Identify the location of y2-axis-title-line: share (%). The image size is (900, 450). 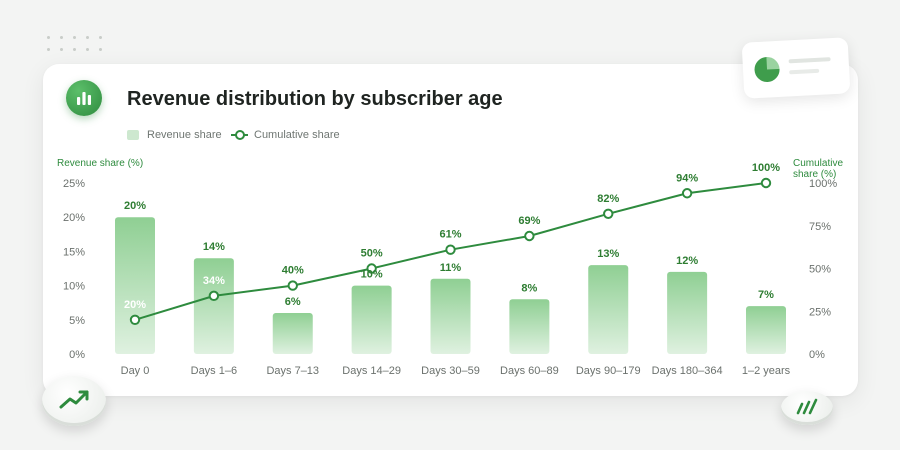
(814, 174).